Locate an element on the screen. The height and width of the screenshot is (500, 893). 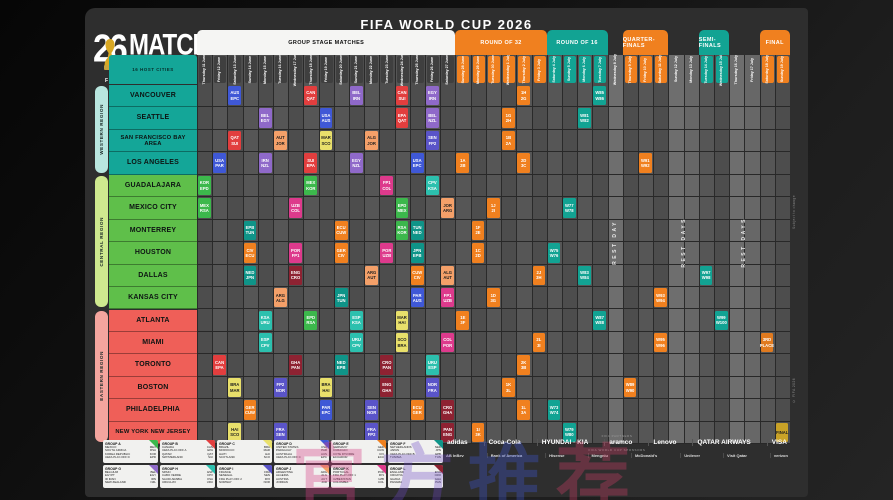
match-team-1: CIV is located at coordinates (250, 250).